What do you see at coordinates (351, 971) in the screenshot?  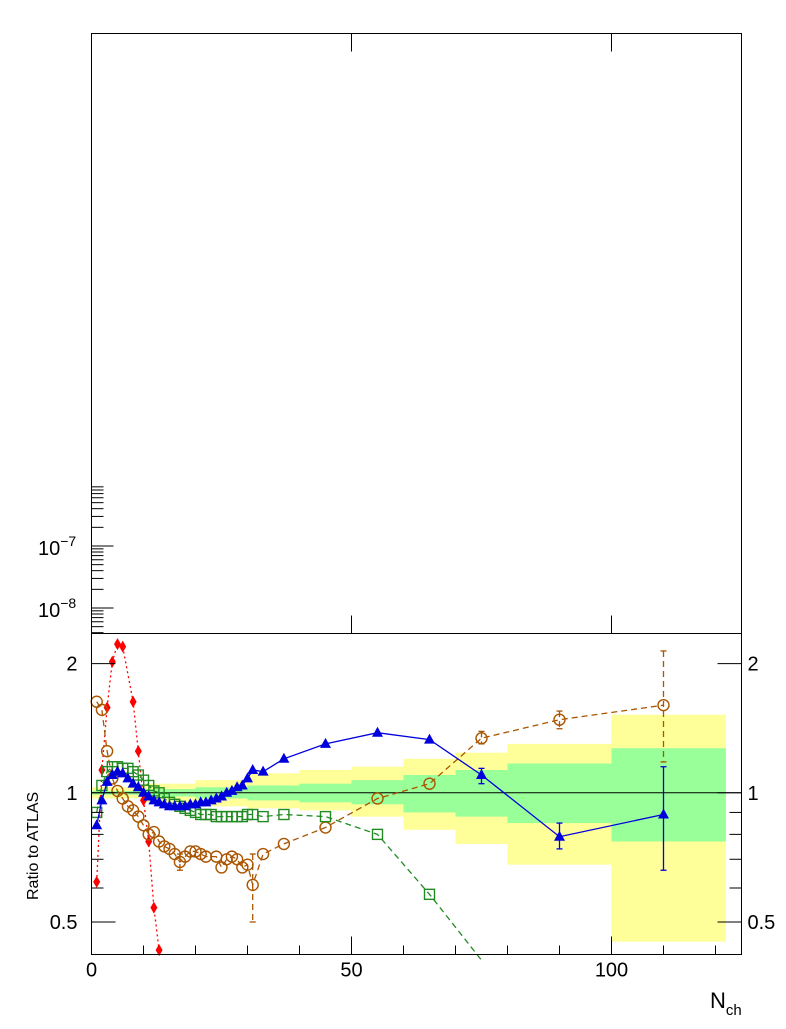 I see `x-tick-label: 50` at bounding box center [351, 971].